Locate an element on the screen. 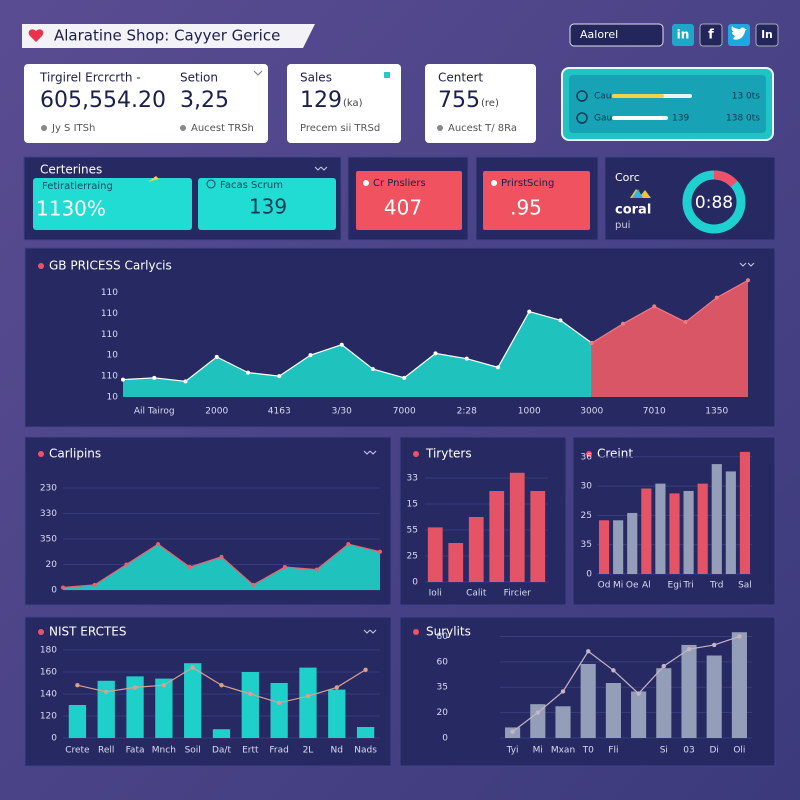  kpi-card is located at coordinates (146, 103).